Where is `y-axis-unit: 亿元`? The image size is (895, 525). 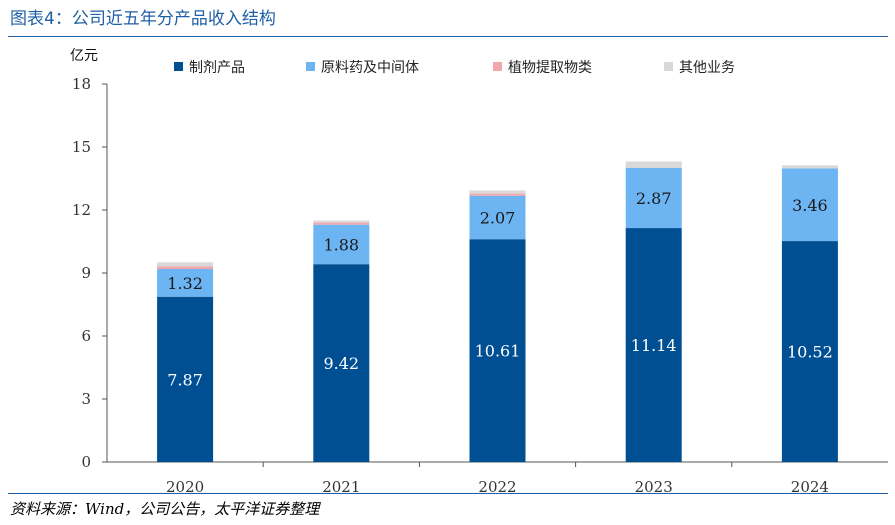 y-axis-unit: 亿元 is located at coordinates (84, 56).